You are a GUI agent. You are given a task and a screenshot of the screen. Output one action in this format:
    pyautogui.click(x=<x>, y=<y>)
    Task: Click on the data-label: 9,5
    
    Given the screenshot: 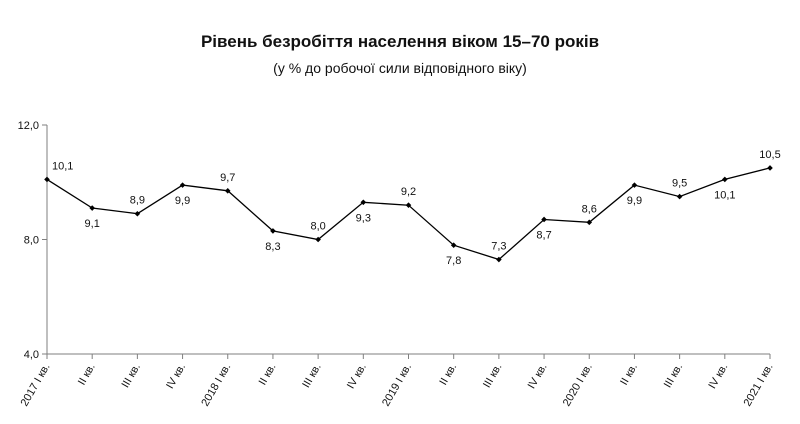 What is the action you would take?
    pyautogui.click(x=679, y=184)
    